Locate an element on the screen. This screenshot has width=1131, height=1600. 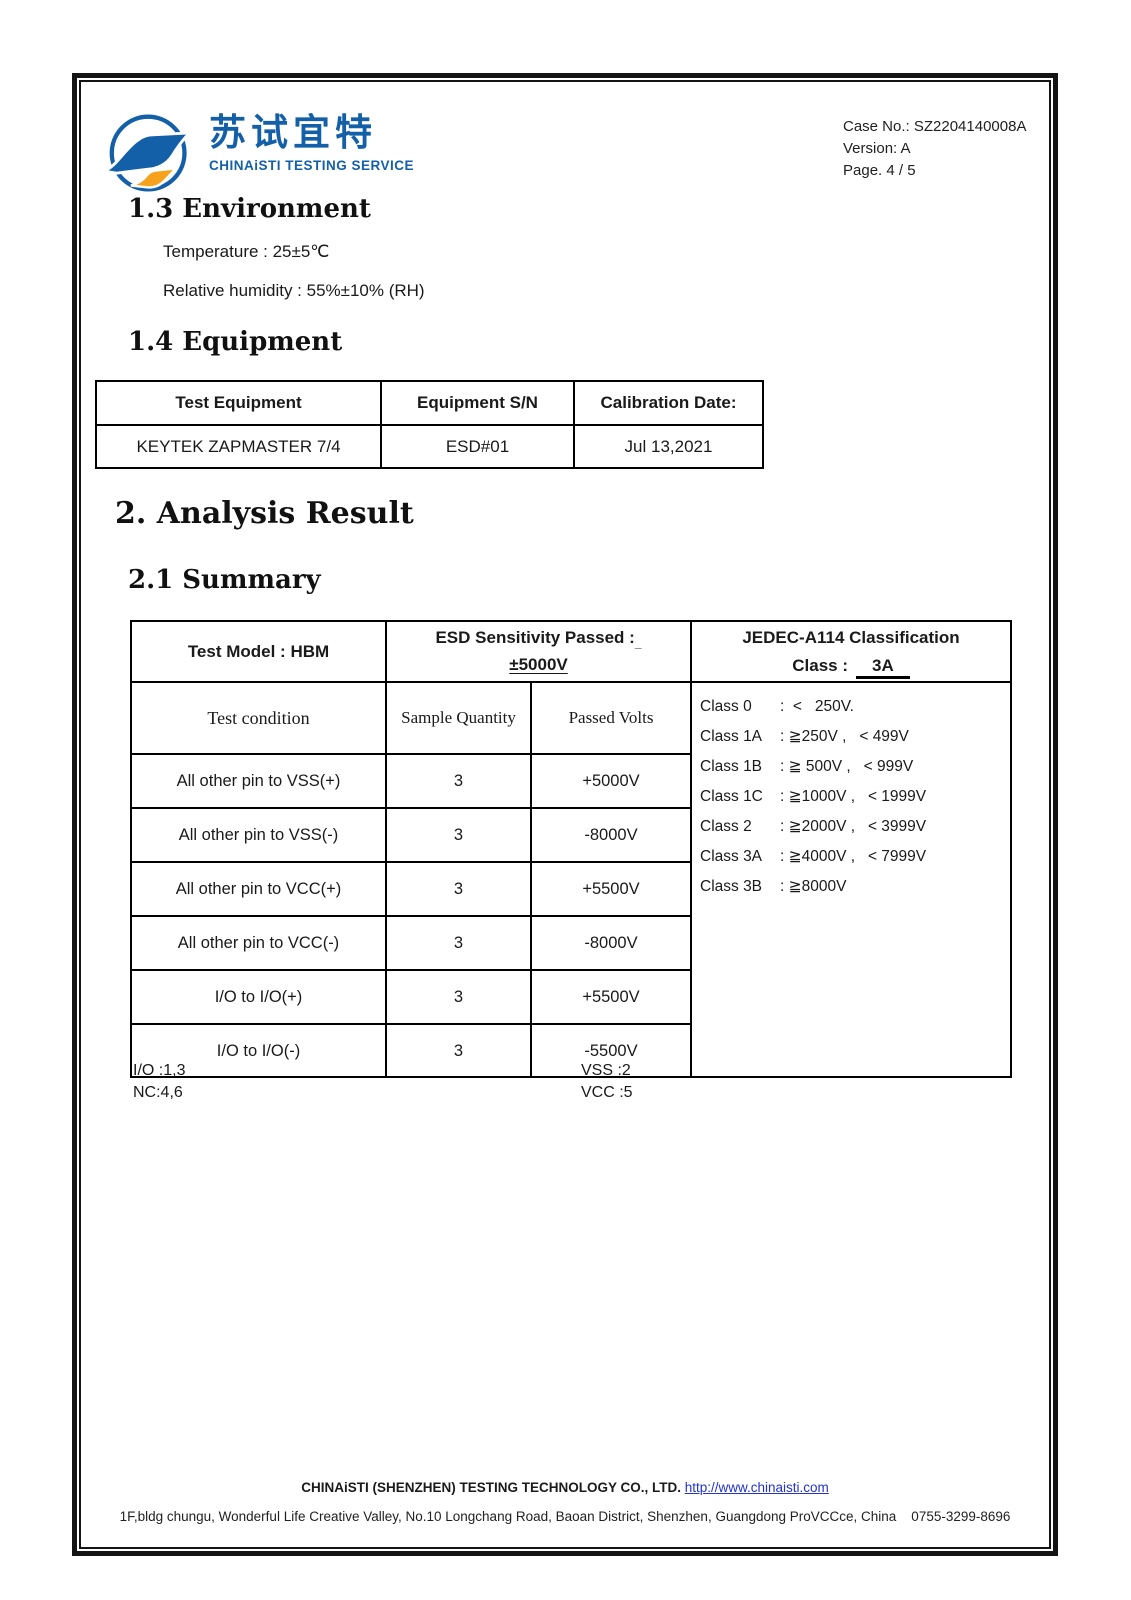
summary-jedec-header-cell: JEDEC-A114 Classification Class : 3A is located at coordinates (851, 652).